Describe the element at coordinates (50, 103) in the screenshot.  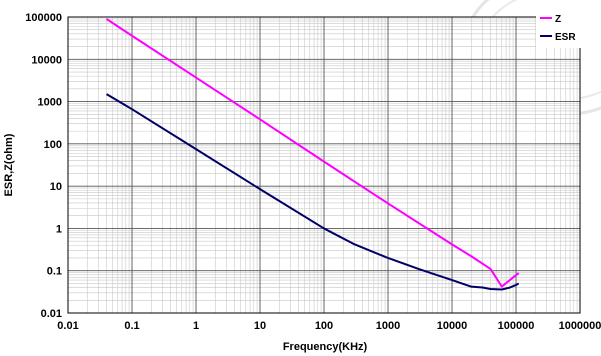
I see `y-tick-label: 1000` at that location.